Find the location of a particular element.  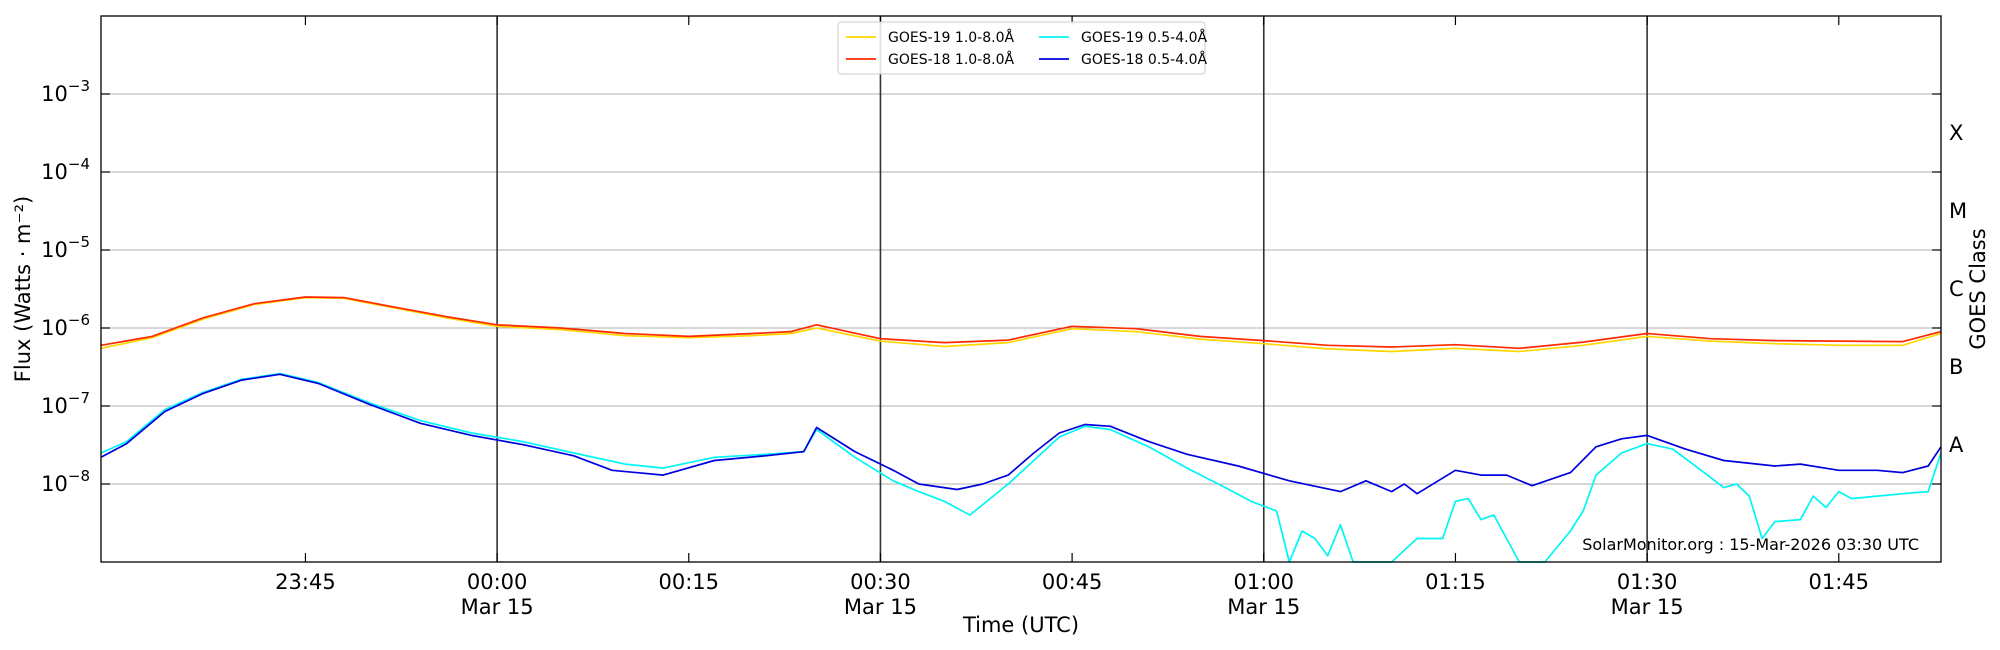

goes-class-labels: A B C M X is located at coordinates (1958, 289).